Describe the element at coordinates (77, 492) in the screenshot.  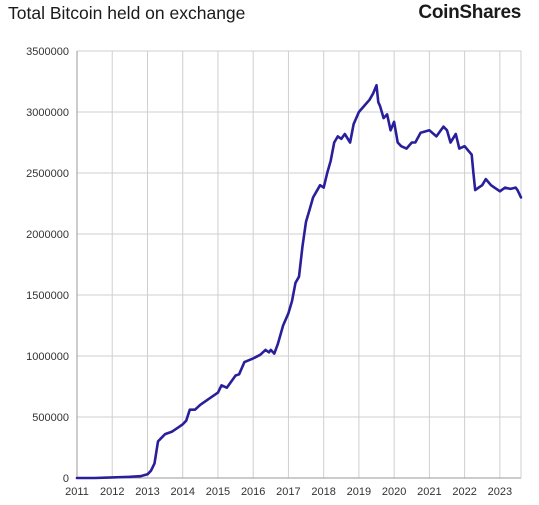
I see `x-tick-label: 2011` at that location.